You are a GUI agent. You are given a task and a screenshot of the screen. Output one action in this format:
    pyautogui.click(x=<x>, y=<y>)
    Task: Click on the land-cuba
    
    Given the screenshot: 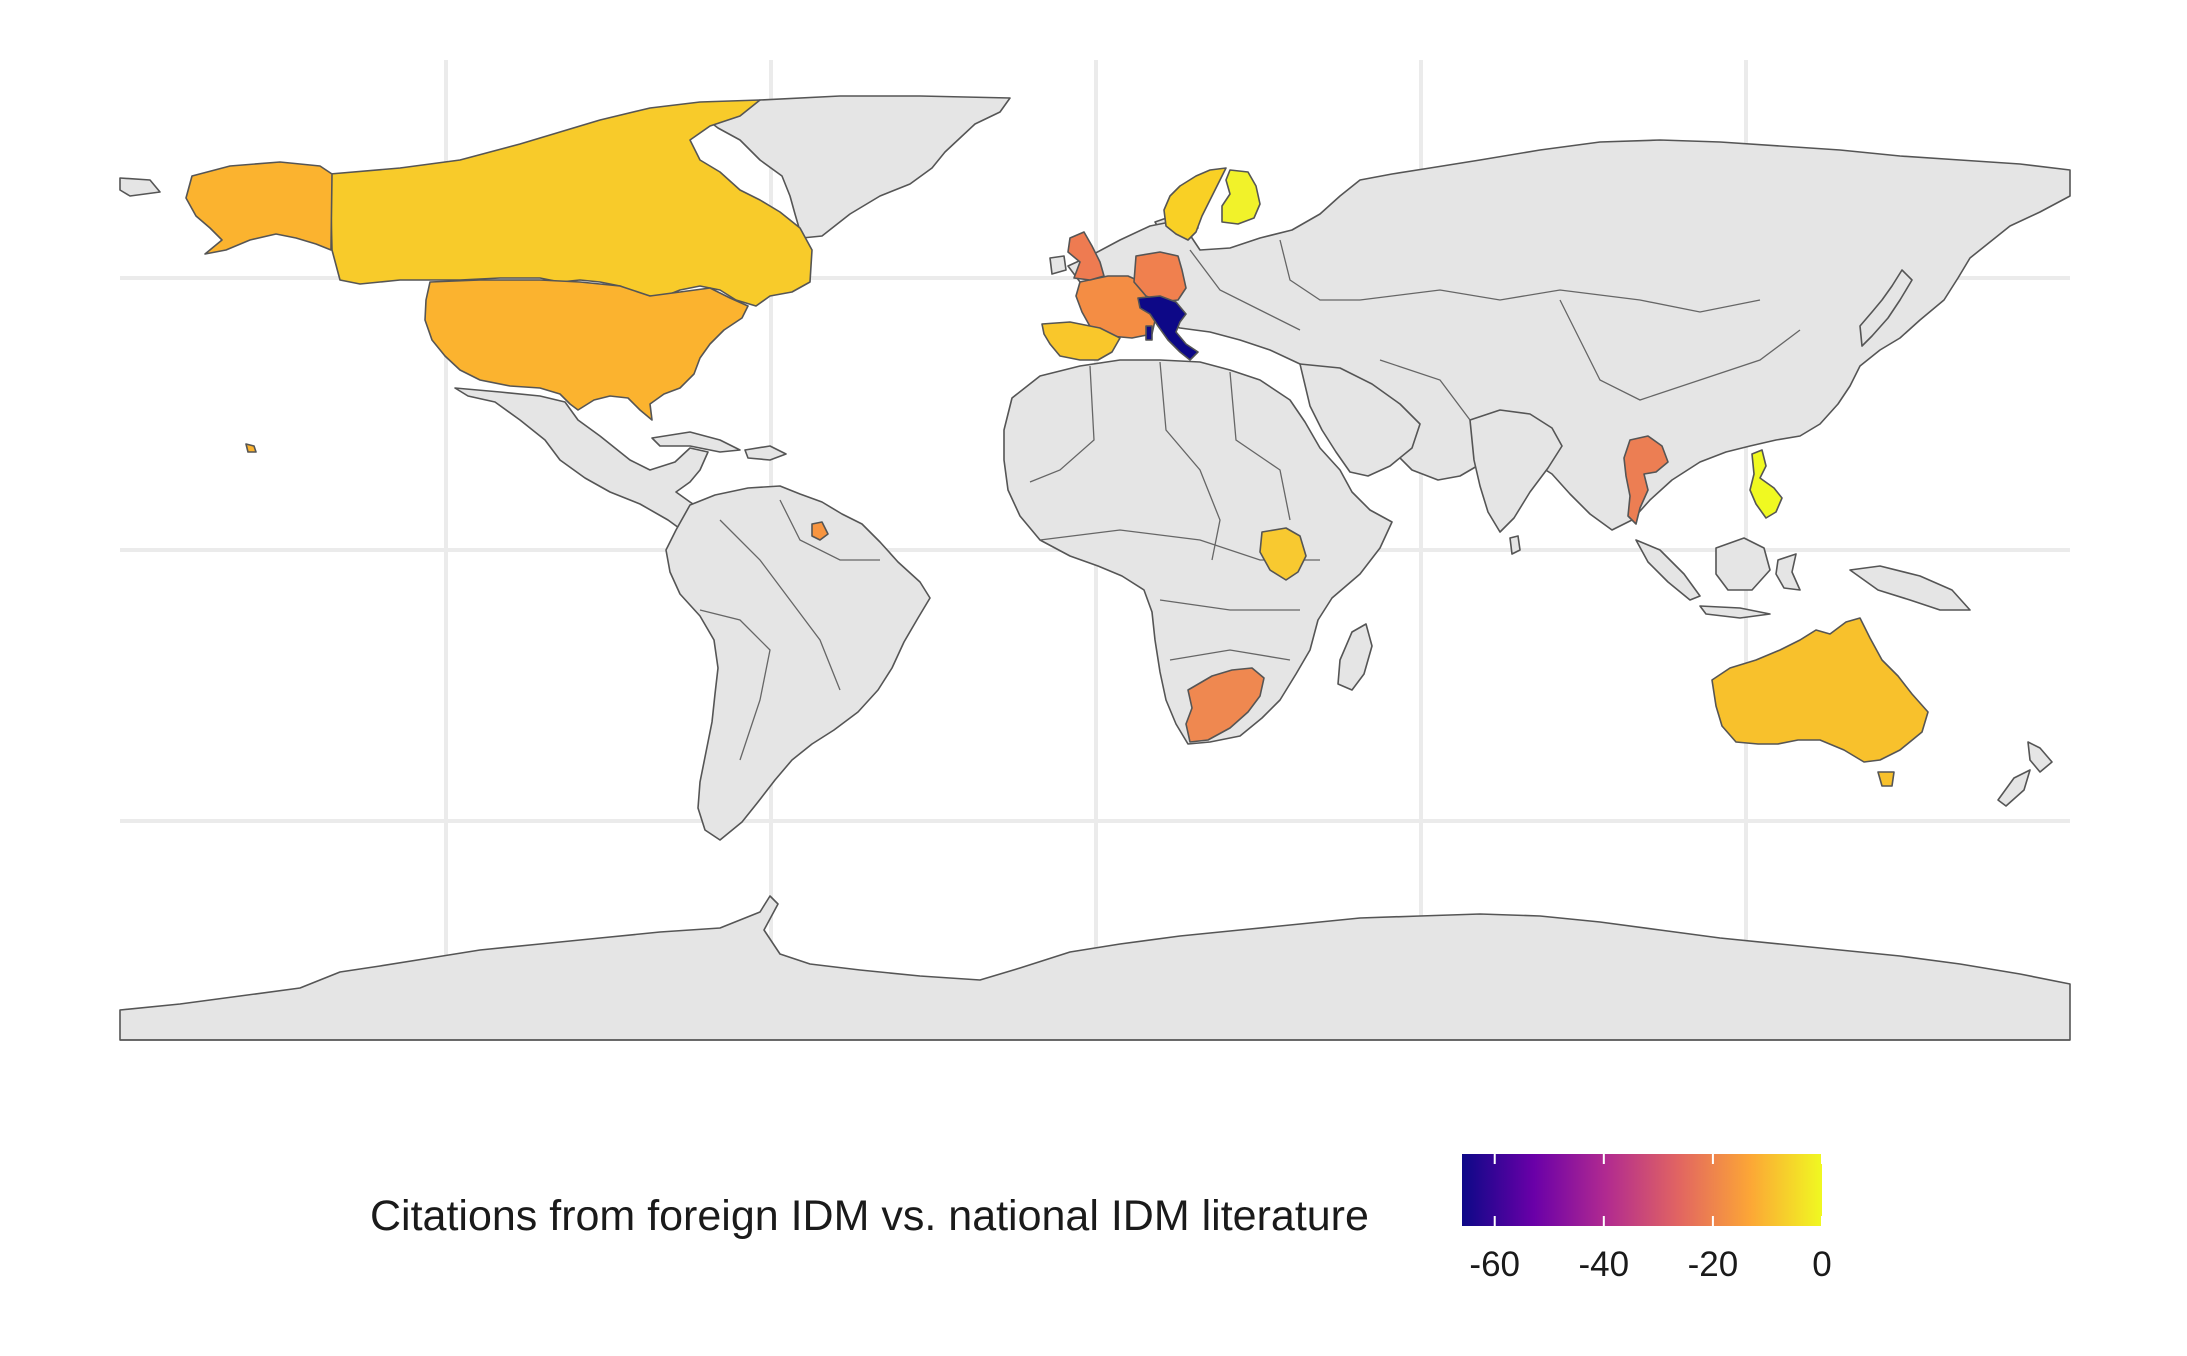 What is the action you would take?
    pyautogui.click(x=696, y=442)
    